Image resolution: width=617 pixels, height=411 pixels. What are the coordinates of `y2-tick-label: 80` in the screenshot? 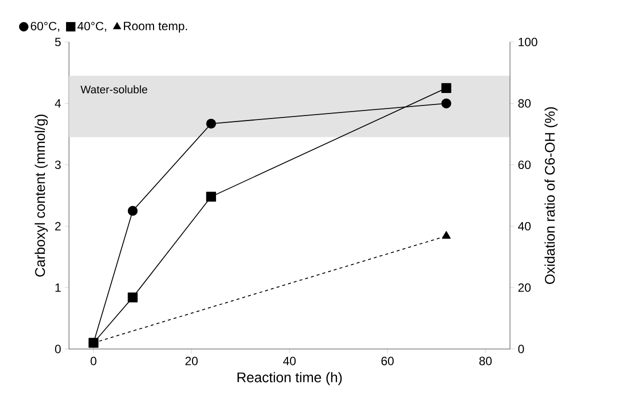 It's located at (524, 103).